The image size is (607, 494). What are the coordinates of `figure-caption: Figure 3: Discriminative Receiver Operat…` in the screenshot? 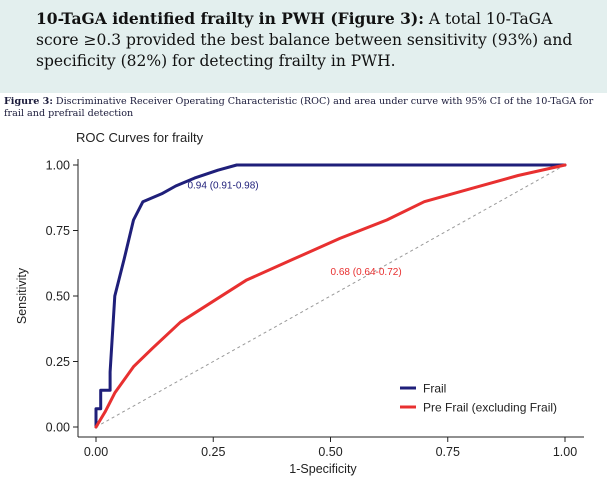 It's located at (304, 108).